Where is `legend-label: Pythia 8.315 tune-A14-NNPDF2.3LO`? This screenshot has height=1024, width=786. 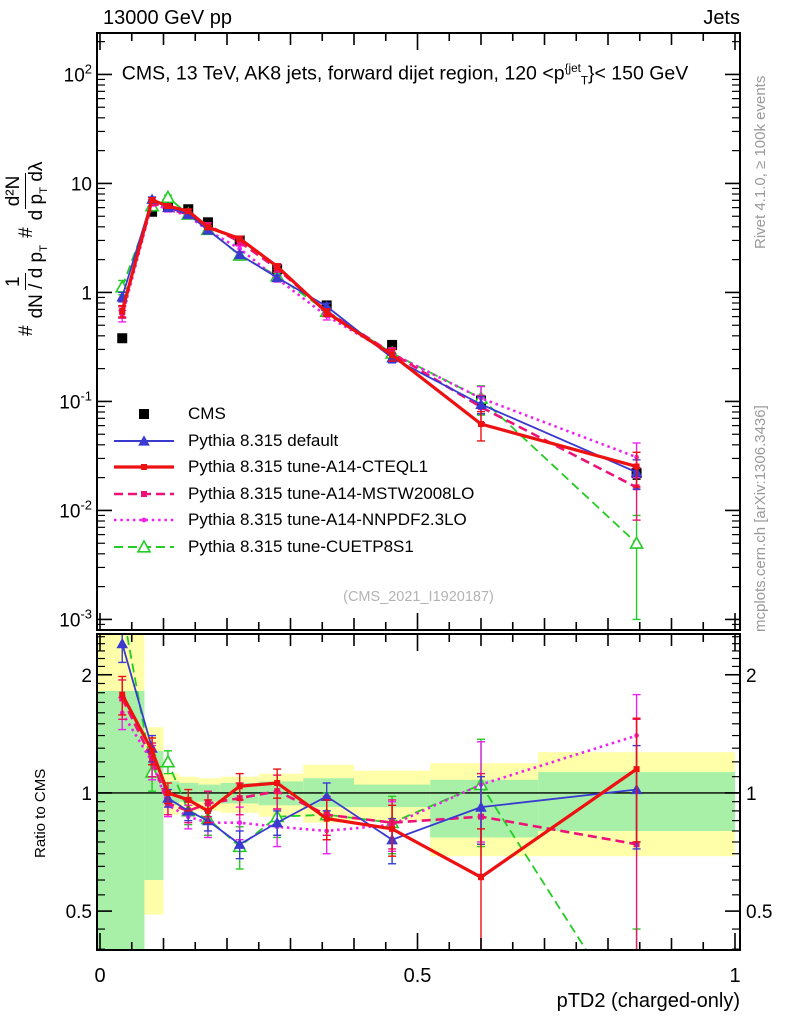 legend-label: Pythia 8.315 tune-A14-NNPDF2.3LO is located at coordinates (327, 520).